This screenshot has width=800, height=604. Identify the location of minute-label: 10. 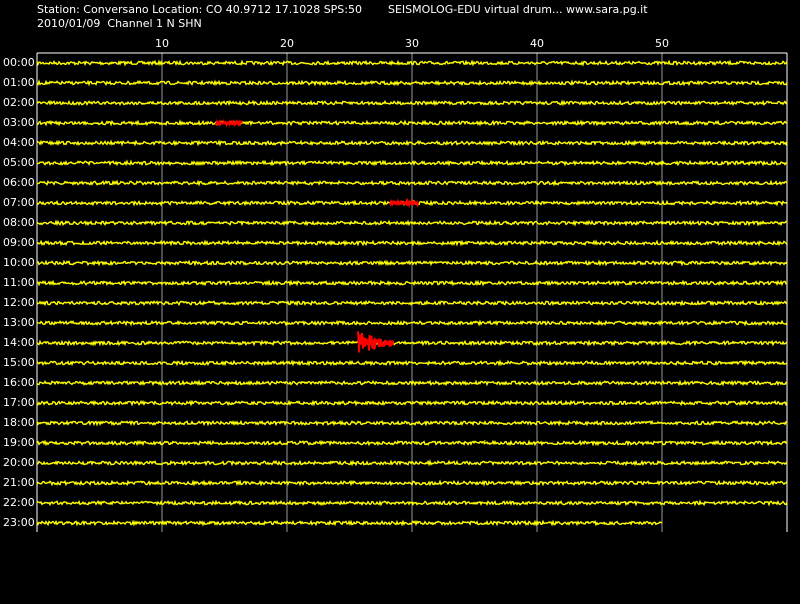
(162, 43).